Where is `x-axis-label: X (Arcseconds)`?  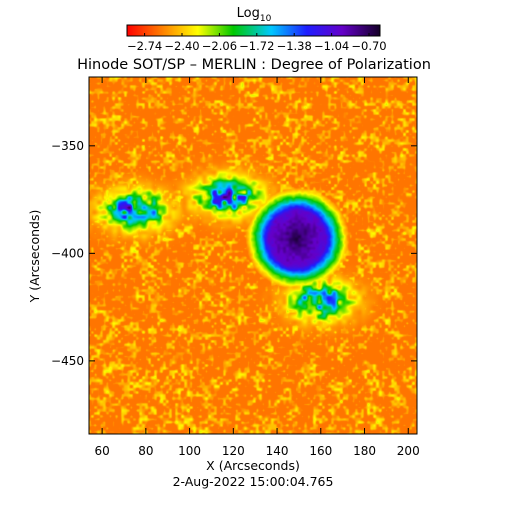 x-axis-label: X (Arcseconds) is located at coordinates (253, 465).